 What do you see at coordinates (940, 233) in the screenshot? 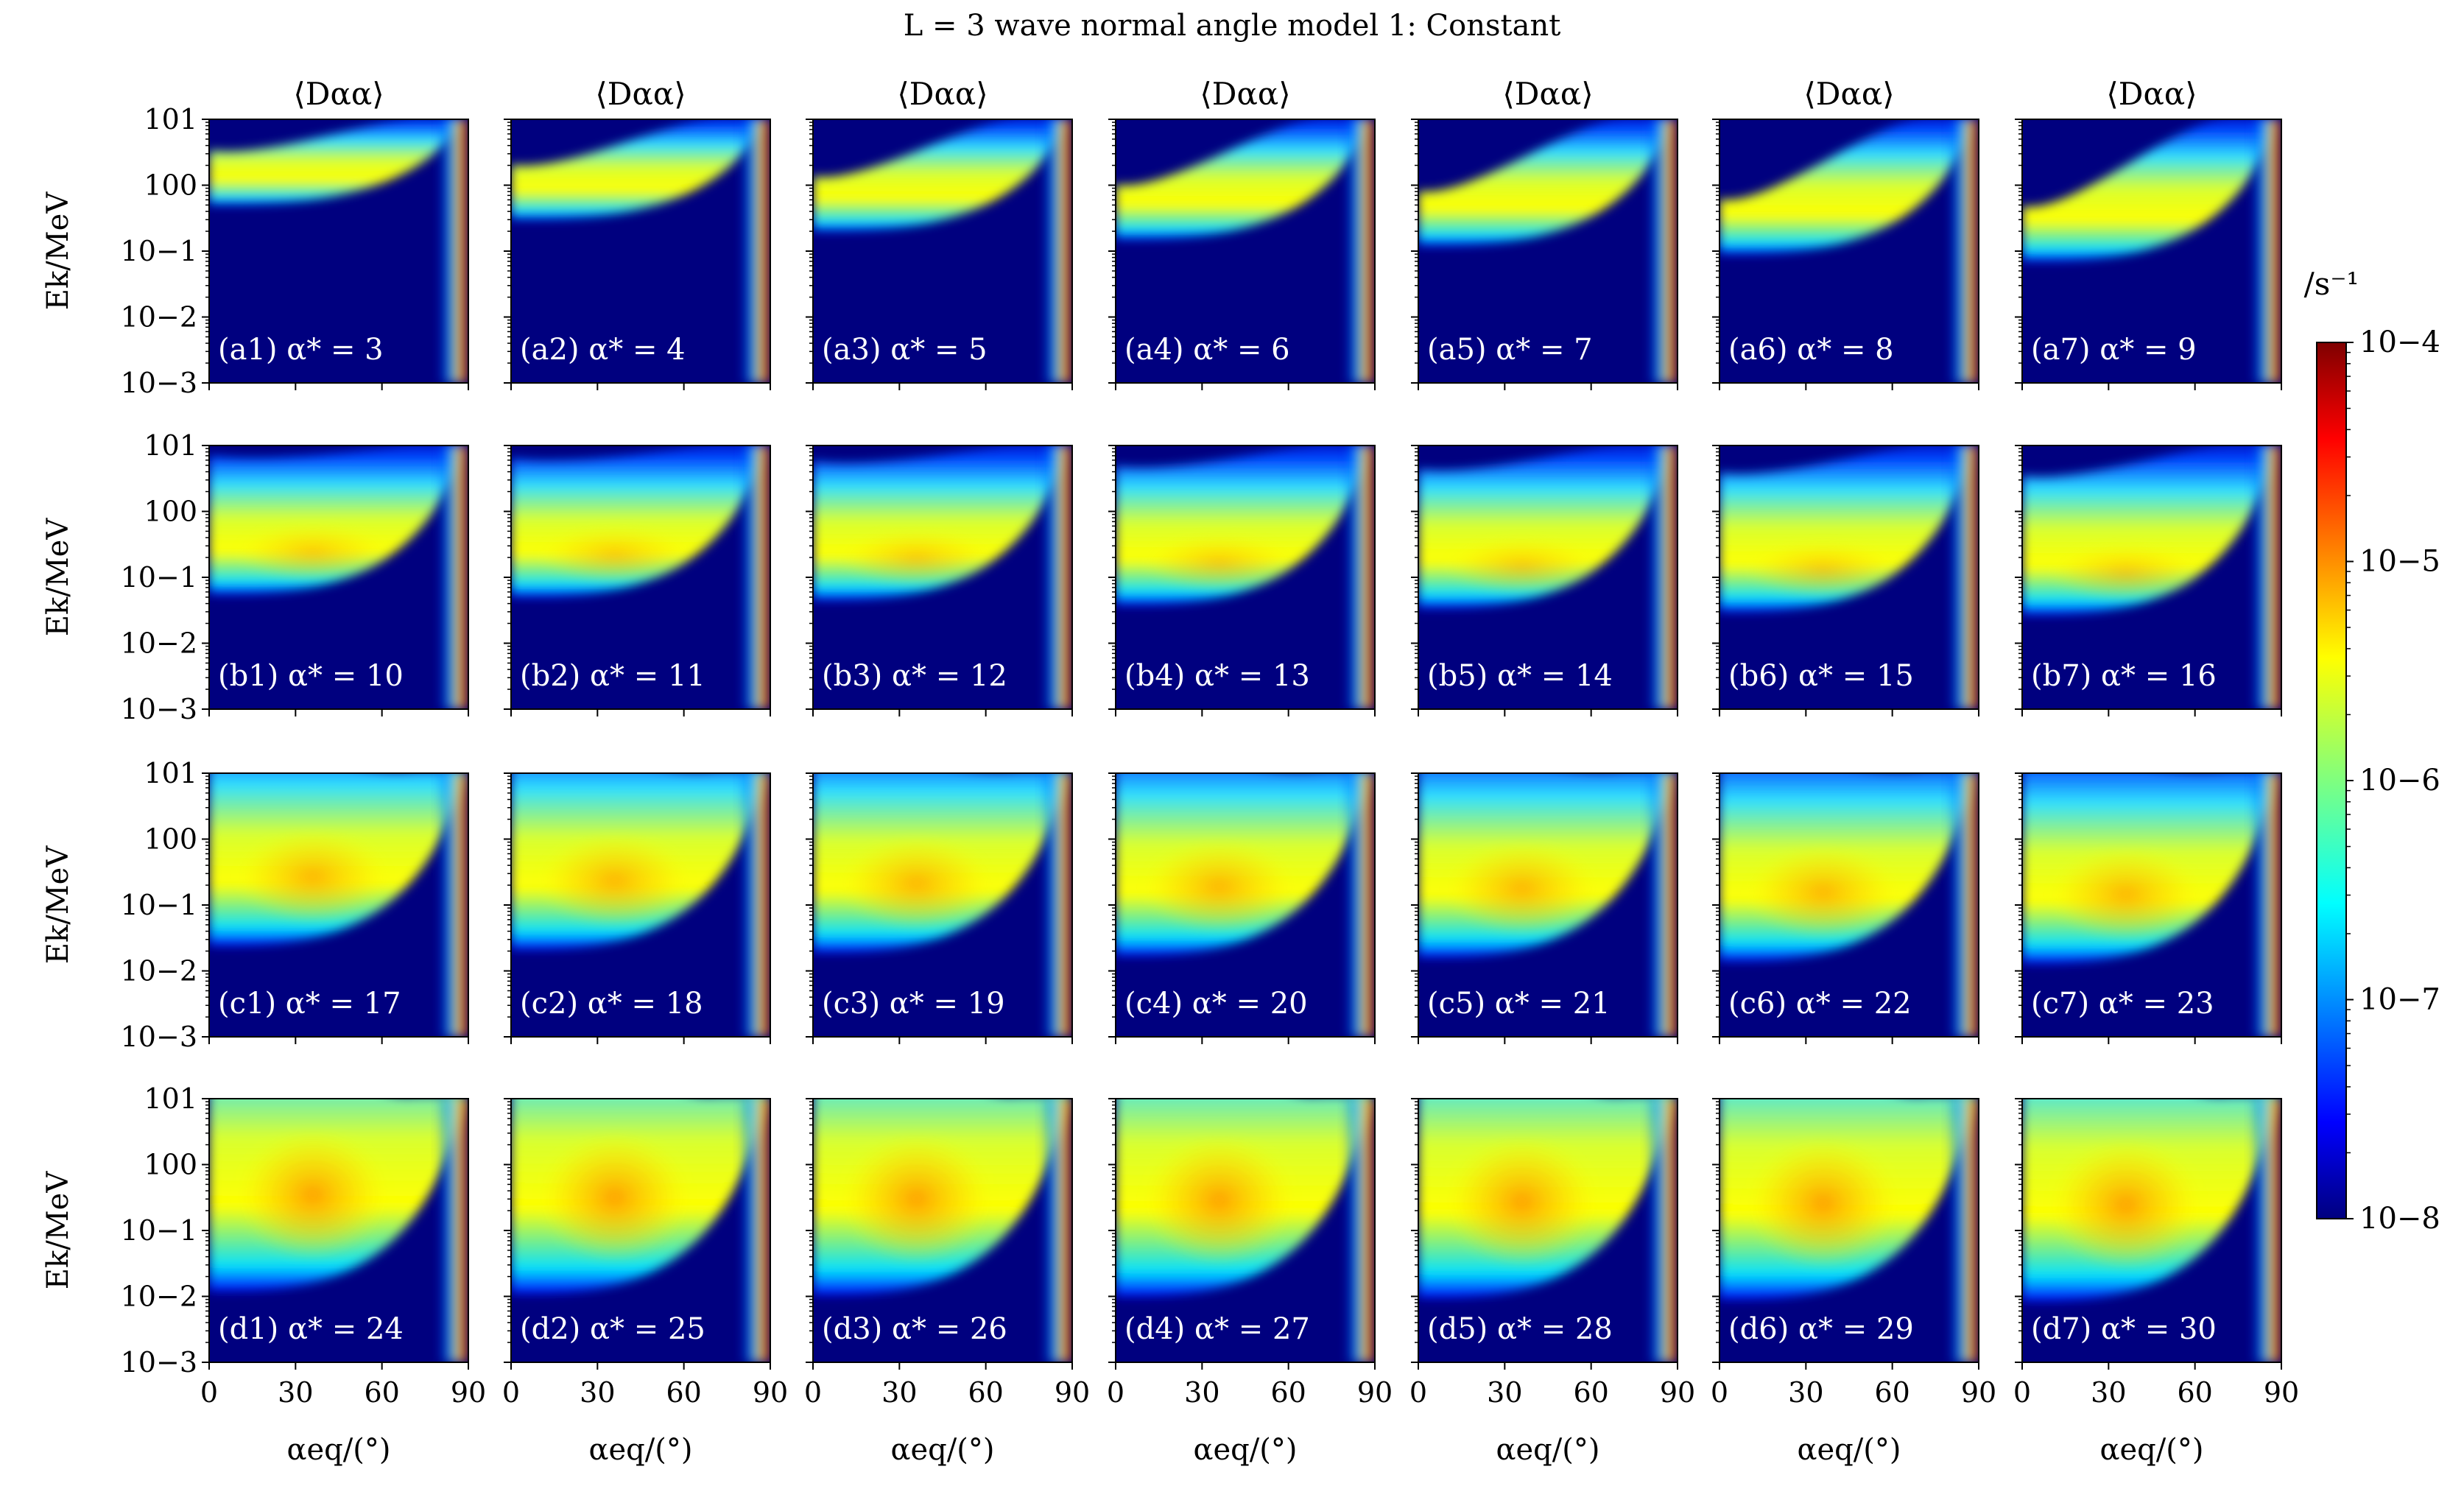
I see `heatmap-panel: (a3) α* = 5 ⟨Dαα⟩` at bounding box center [940, 233].